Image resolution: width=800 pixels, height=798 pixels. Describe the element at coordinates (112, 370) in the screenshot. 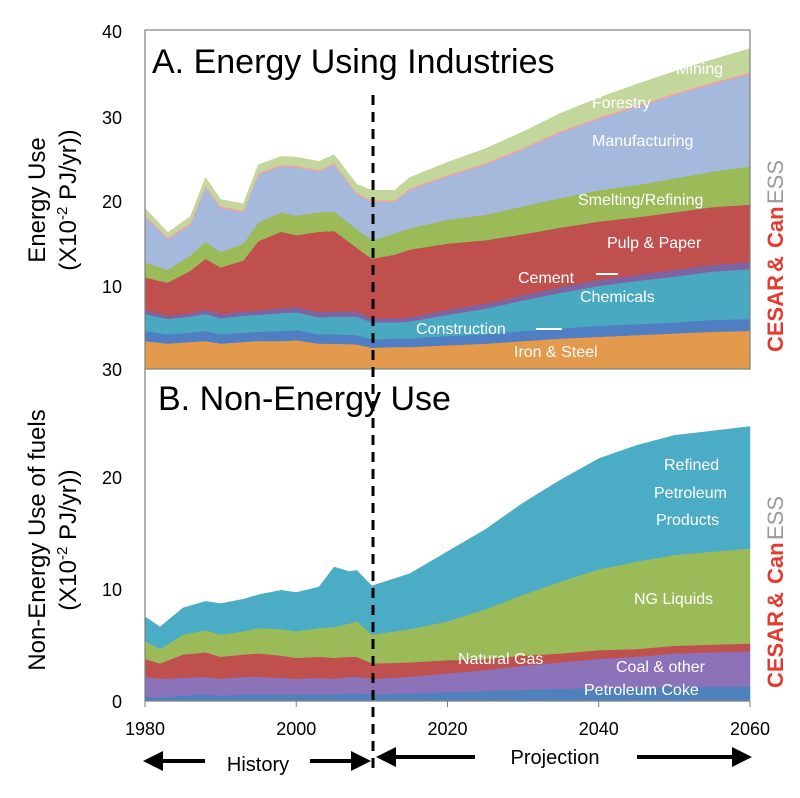

I see `panel-b-ytick-30: 30` at that location.